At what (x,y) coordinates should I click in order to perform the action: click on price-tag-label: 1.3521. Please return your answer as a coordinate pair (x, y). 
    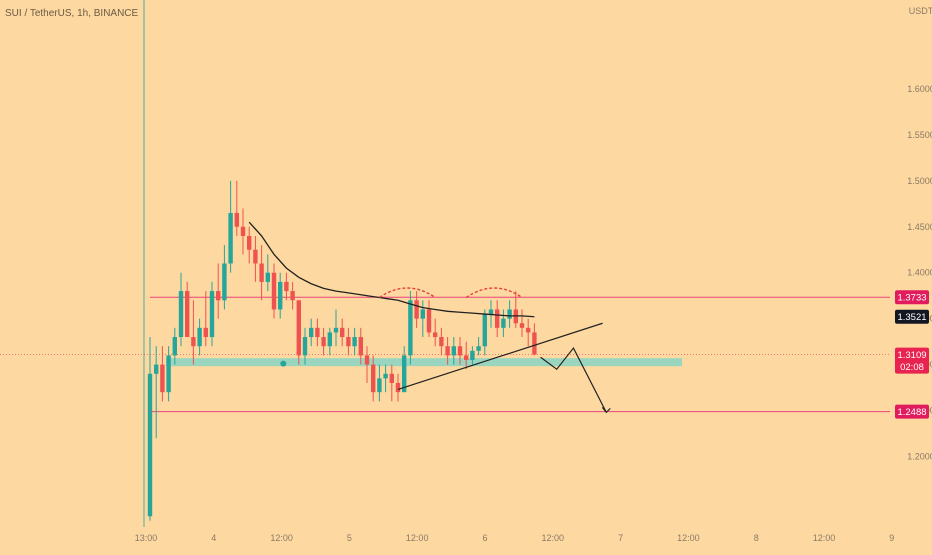
    Looking at the image, I should click on (911, 317).